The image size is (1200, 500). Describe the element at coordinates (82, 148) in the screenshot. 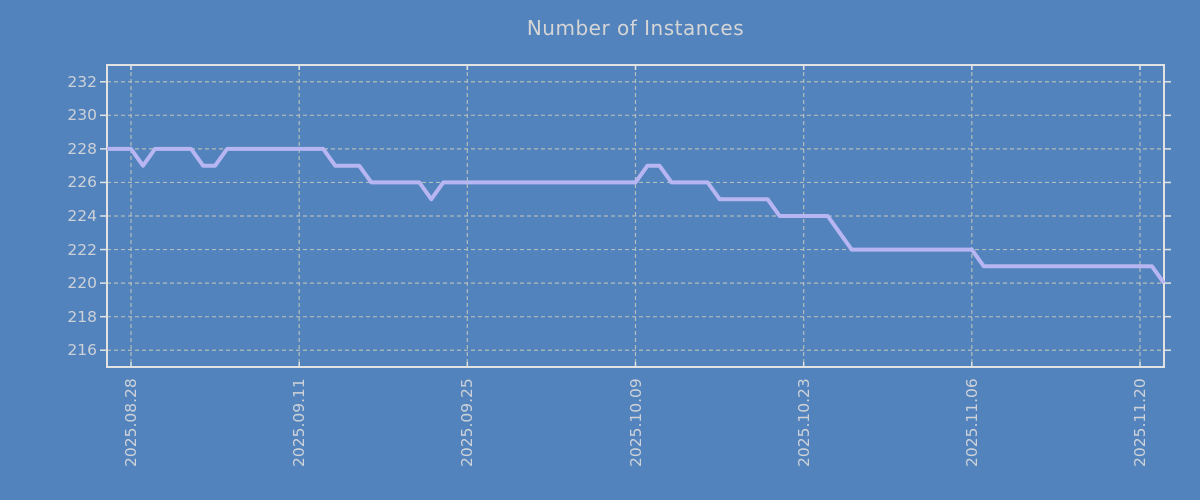

I see `y-tick-label: 228` at that location.